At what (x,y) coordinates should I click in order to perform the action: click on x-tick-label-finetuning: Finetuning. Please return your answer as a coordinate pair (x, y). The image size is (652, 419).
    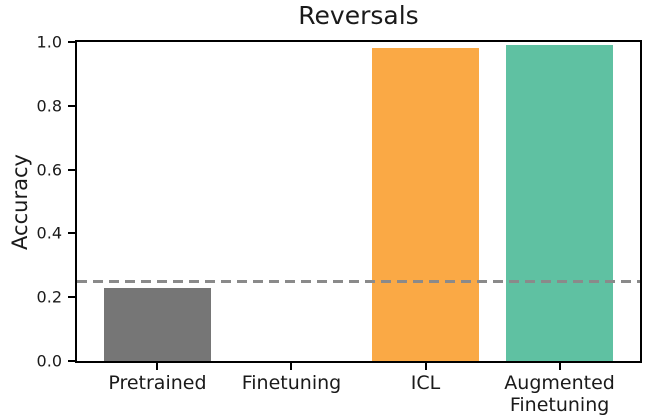
    Looking at the image, I should click on (291, 383).